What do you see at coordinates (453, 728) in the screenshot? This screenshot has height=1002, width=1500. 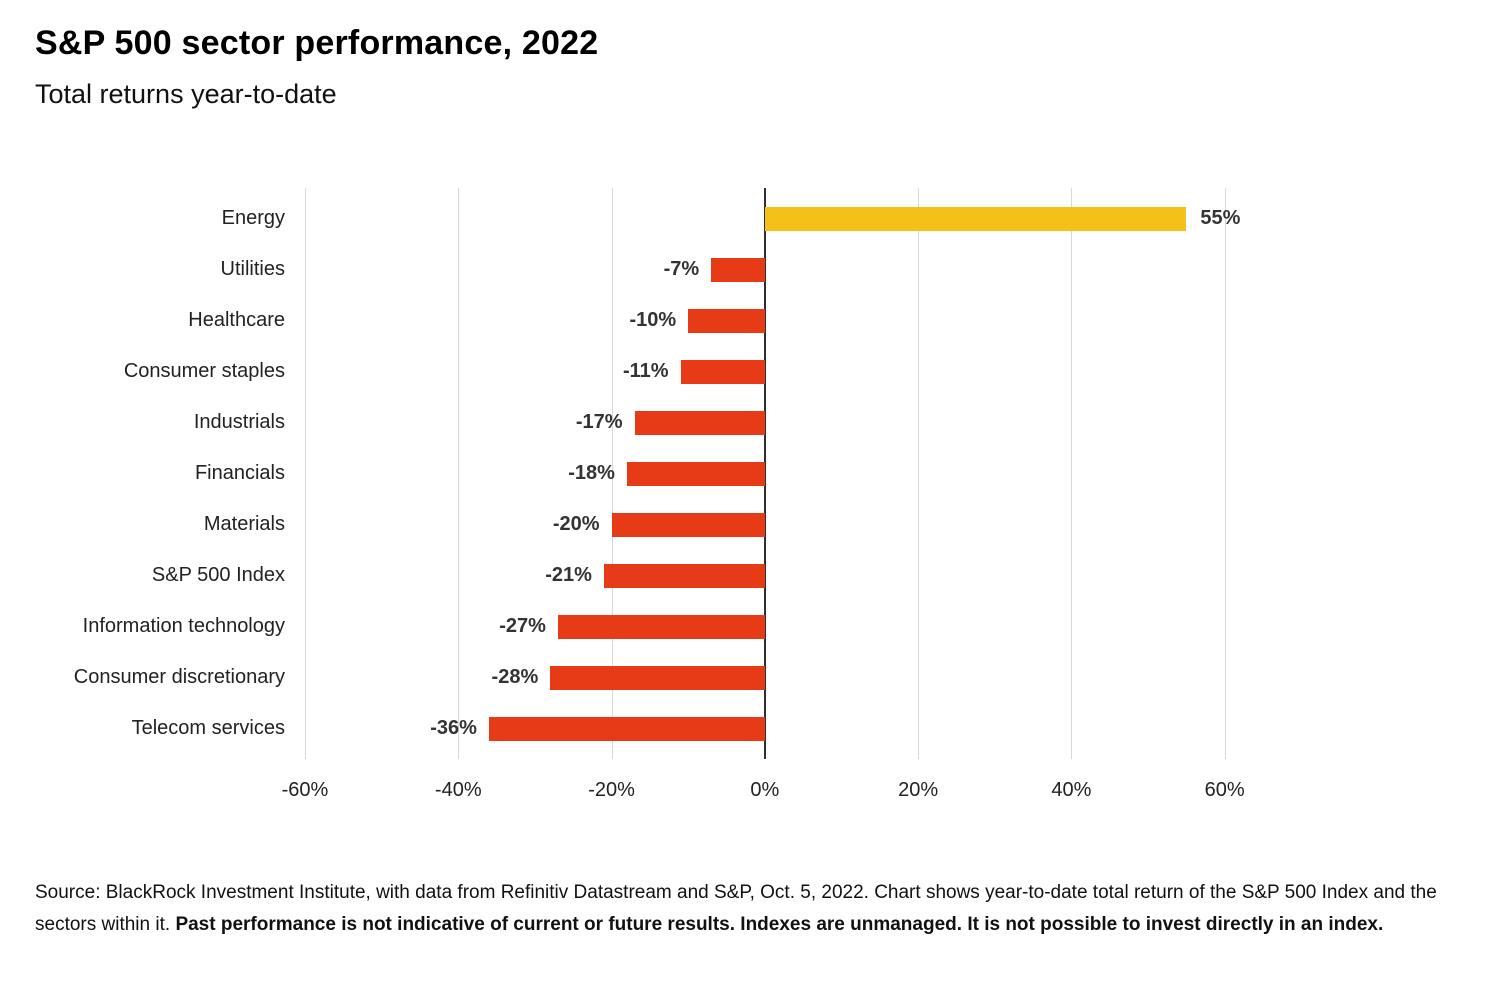 I see `value-label: -36%` at bounding box center [453, 728].